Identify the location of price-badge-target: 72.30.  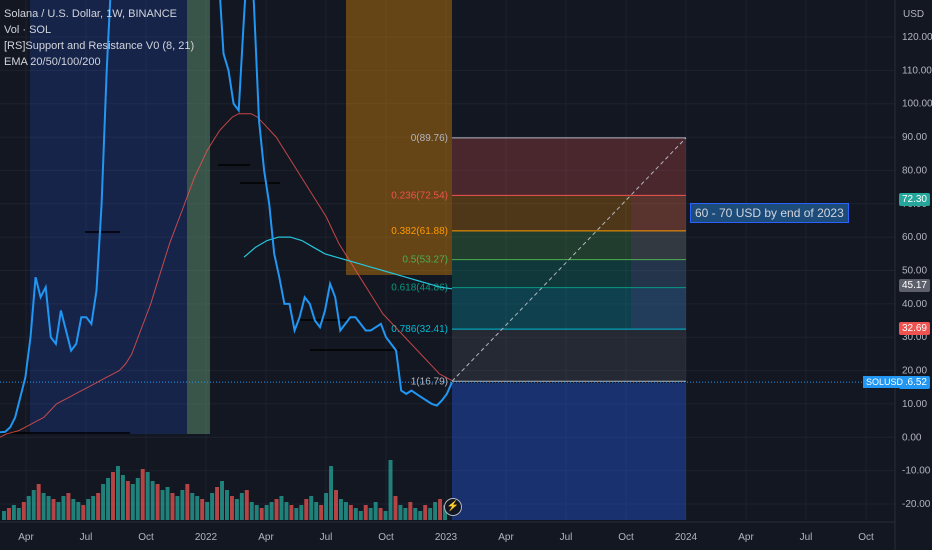
(914, 199).